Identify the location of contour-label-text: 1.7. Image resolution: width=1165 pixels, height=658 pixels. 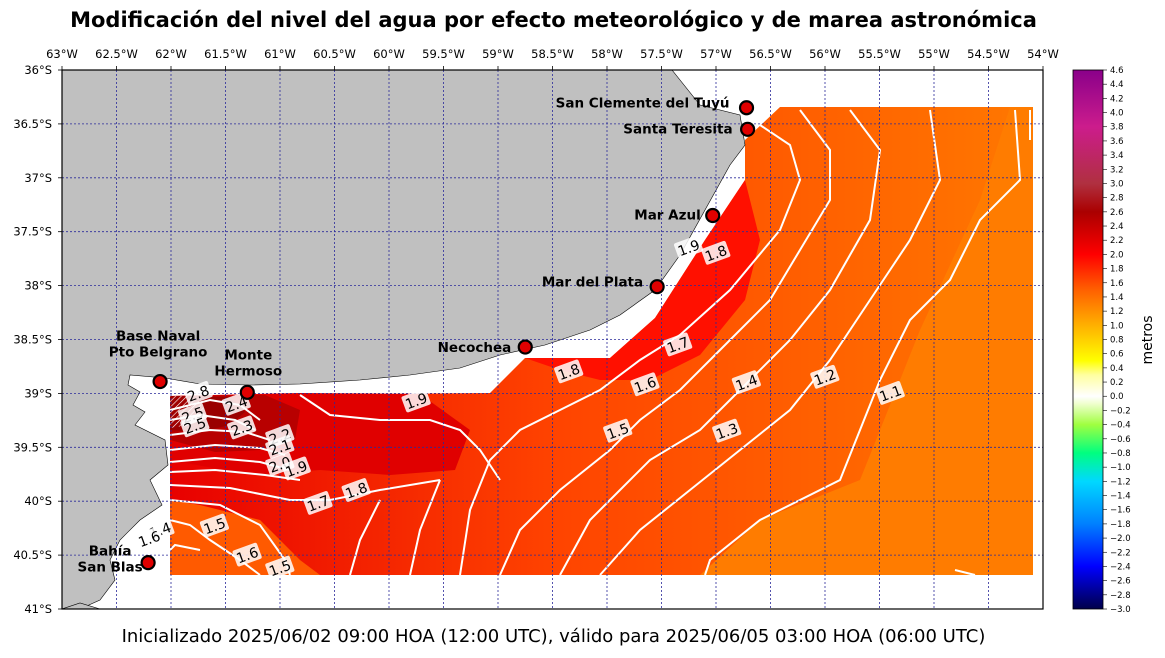
(678, 346).